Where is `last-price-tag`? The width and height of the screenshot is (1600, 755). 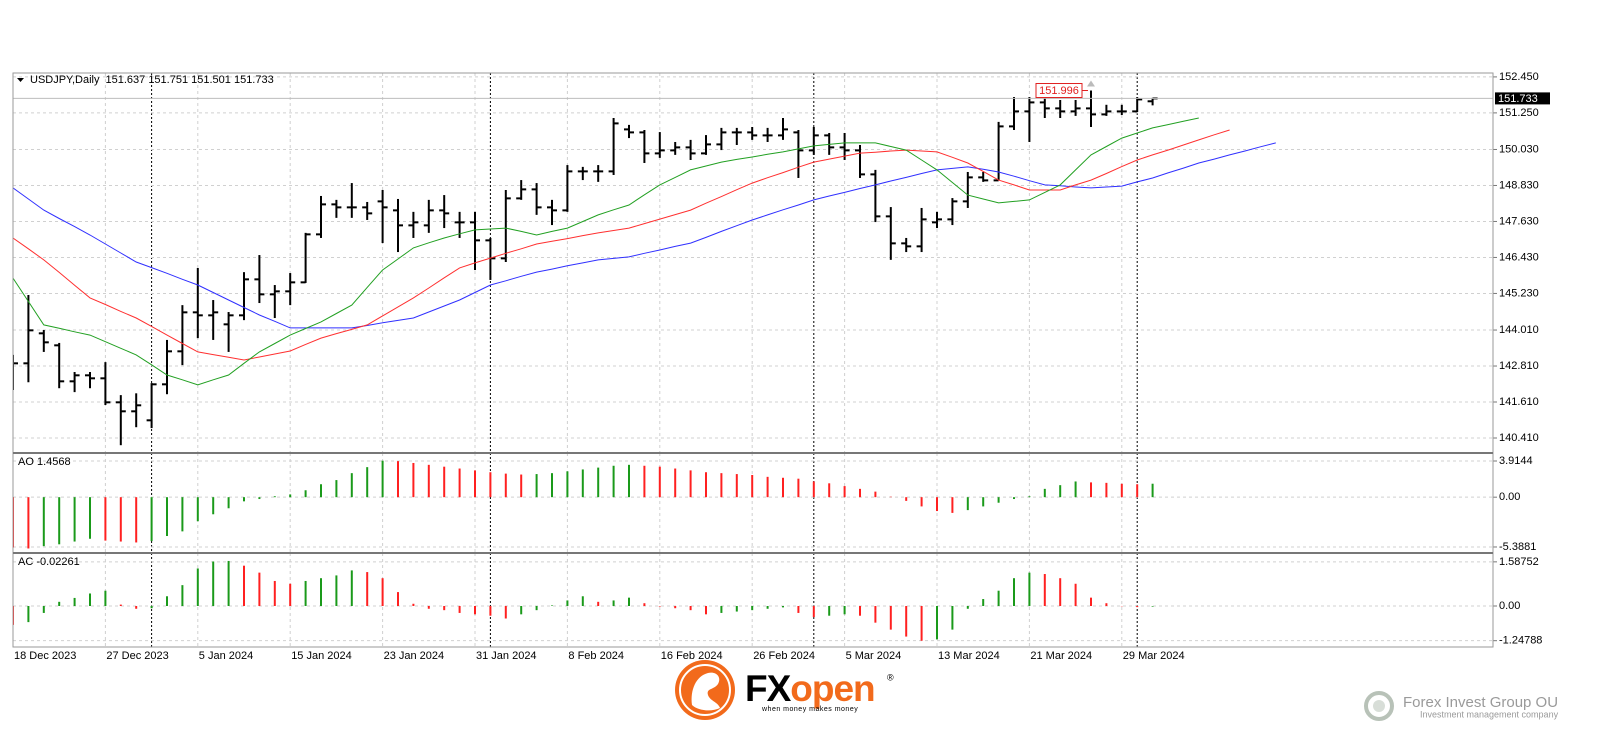 last-price-tag is located at coordinates (1522, 98).